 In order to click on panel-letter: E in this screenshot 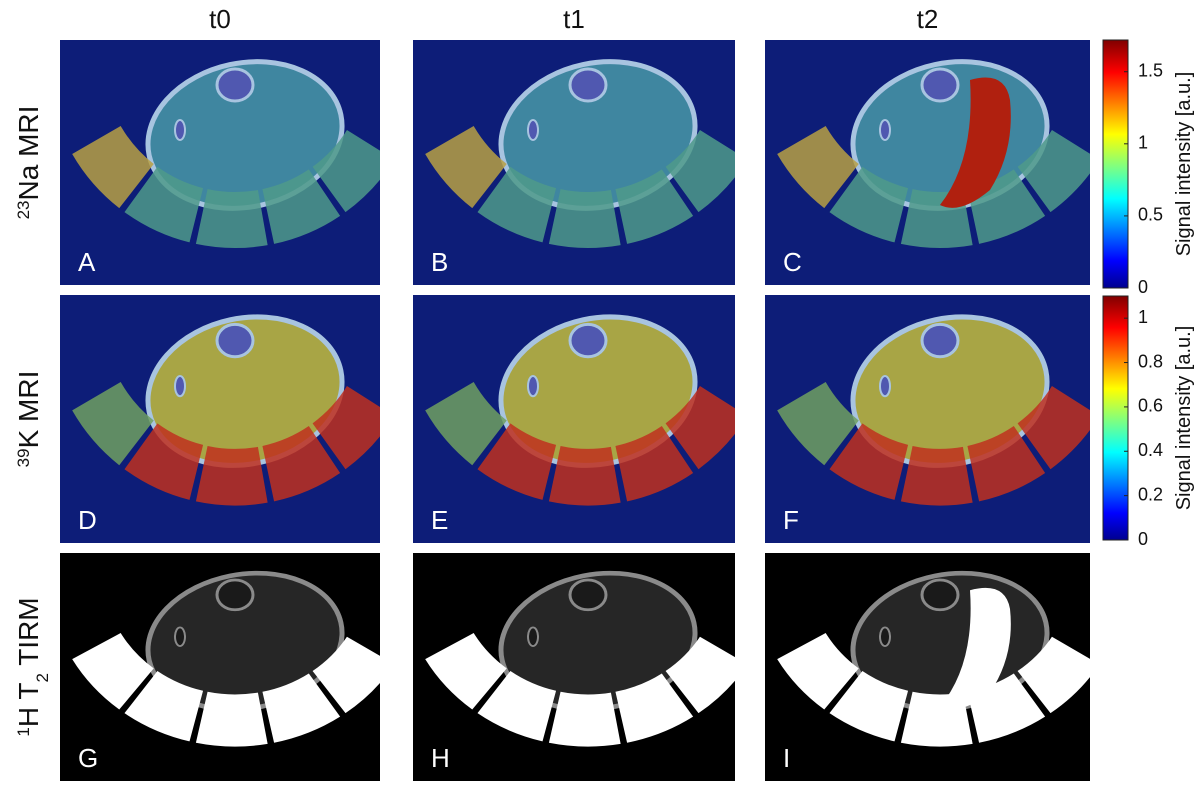, I will do `click(439, 520)`.